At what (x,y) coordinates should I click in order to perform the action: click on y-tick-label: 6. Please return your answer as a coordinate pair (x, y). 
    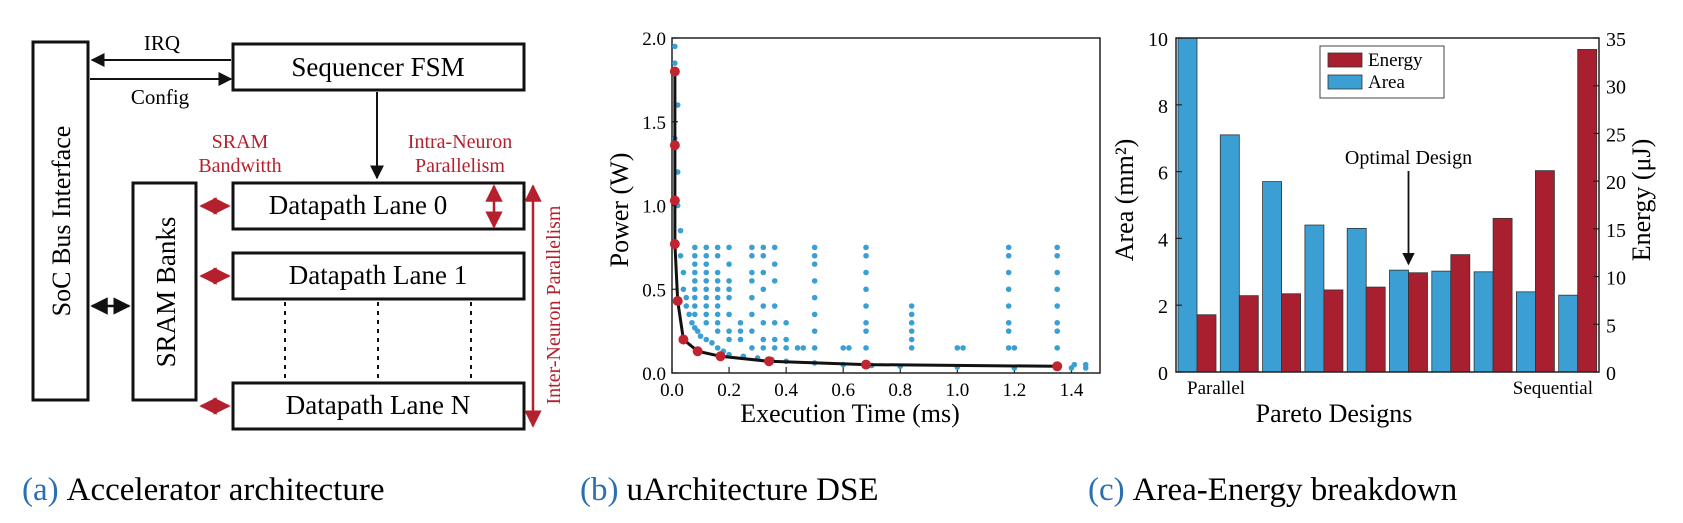
    Looking at the image, I should click on (1163, 174).